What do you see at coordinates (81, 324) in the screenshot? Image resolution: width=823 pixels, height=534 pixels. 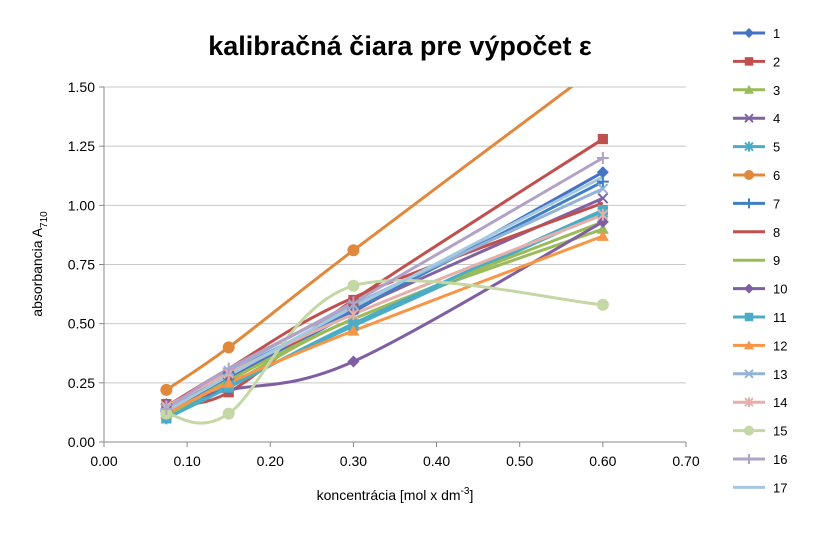 I see `y-tick-label: 0.50` at bounding box center [81, 324].